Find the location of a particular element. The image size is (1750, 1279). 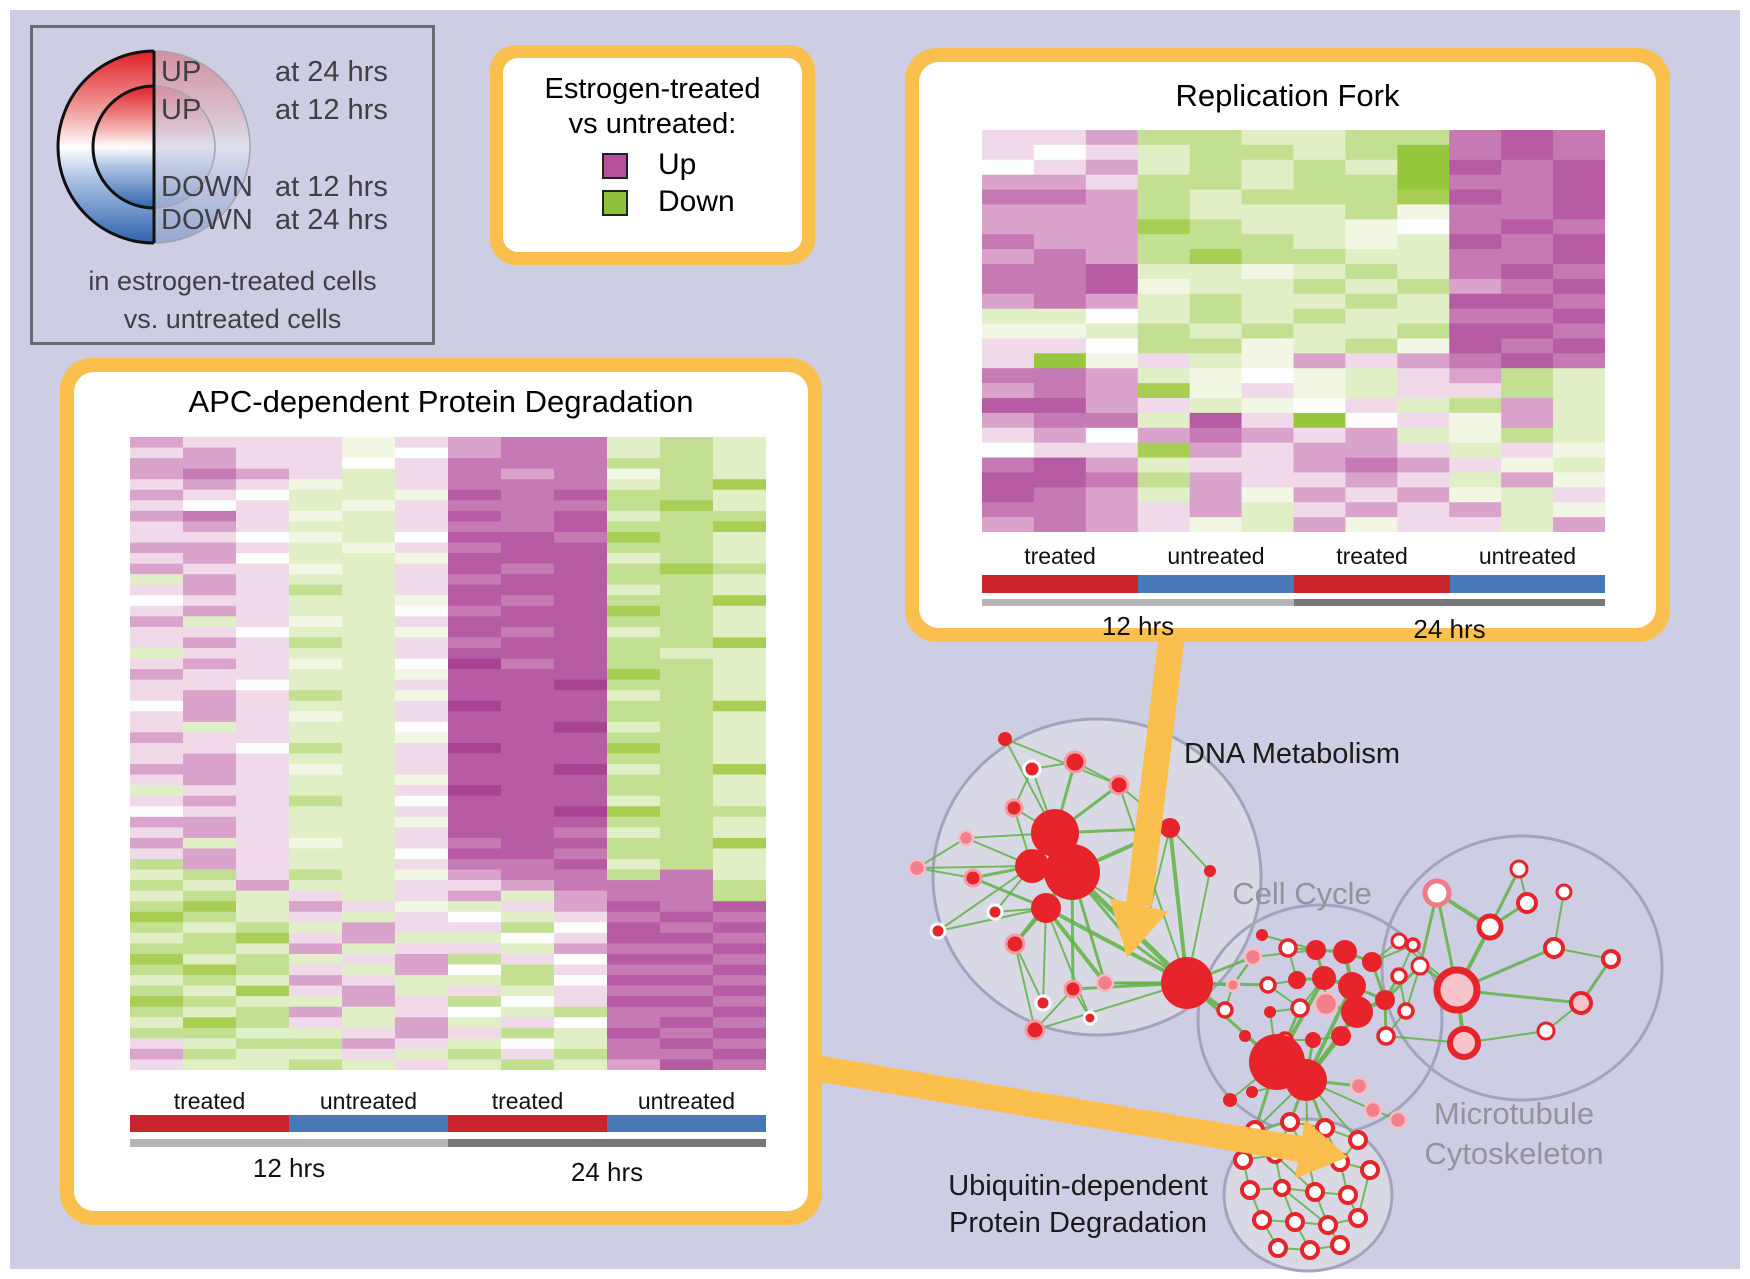

key-up-12-word: UP is located at coordinates (181, 110).